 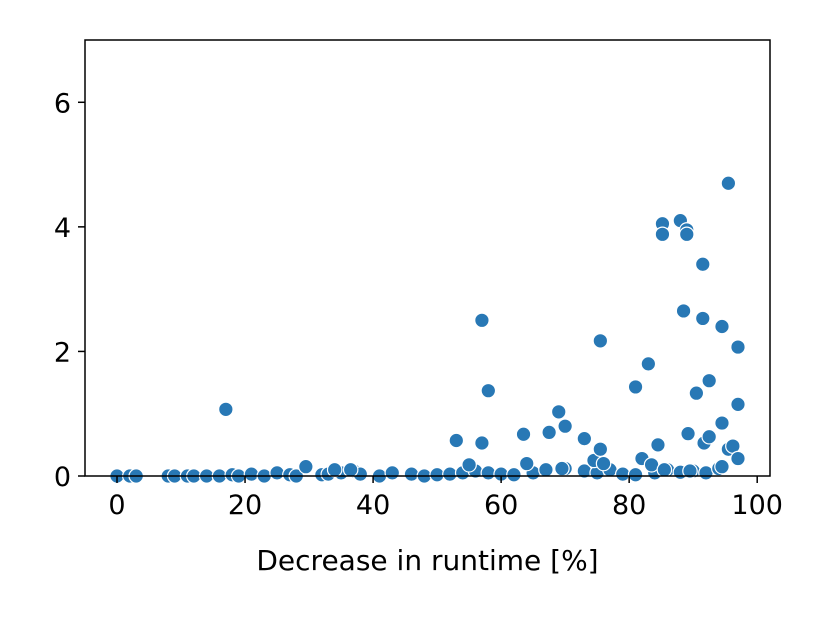 I want to click on y-tick-label: 6, so click(x=62, y=103).